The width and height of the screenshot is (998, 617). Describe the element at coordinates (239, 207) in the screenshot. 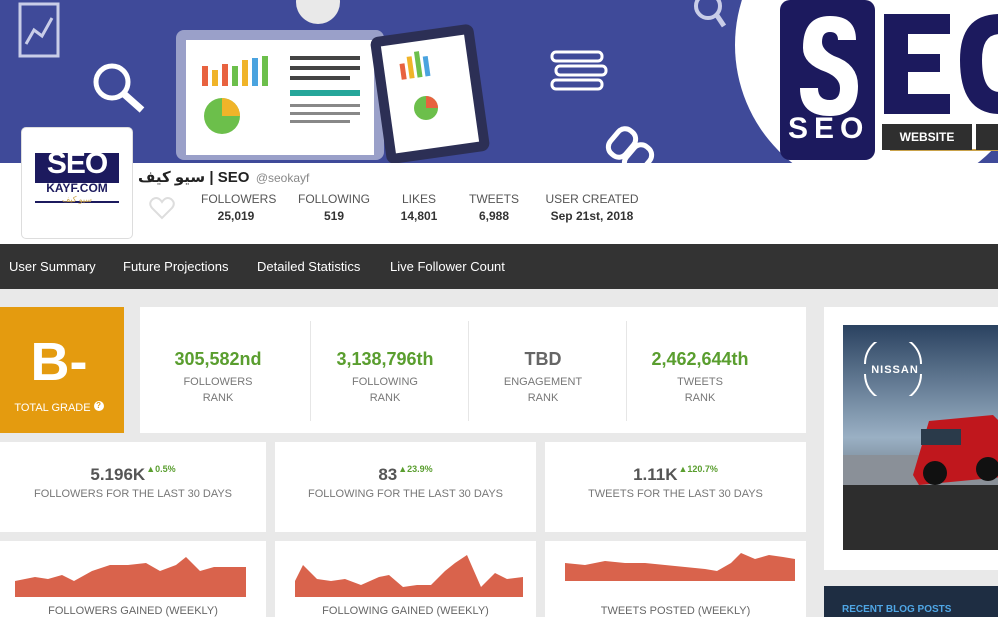

I see `stat-followers: FOLLOWERS 25,019` at that location.